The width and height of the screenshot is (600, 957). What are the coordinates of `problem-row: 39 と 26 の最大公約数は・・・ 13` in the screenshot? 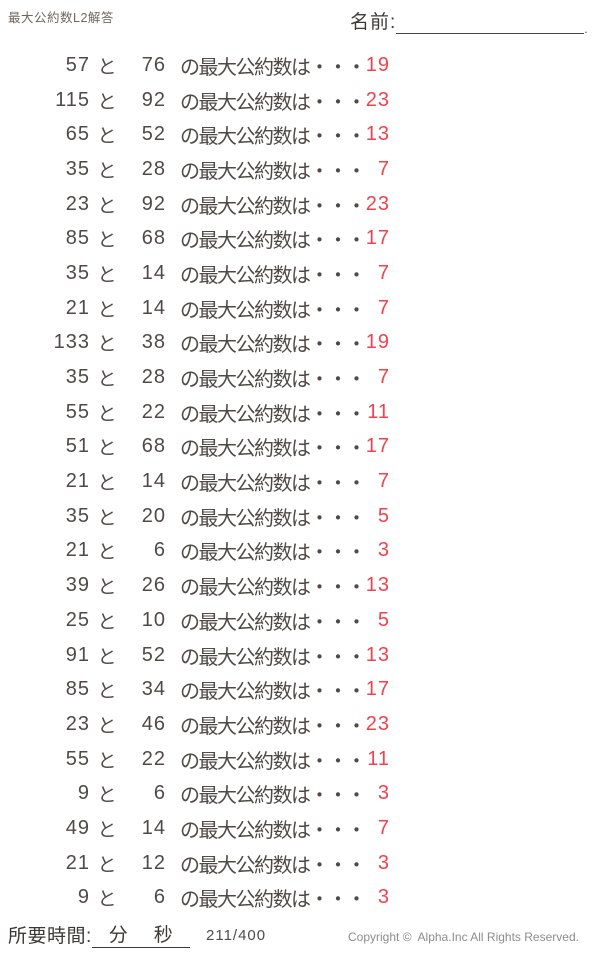 It's located at (195, 585).